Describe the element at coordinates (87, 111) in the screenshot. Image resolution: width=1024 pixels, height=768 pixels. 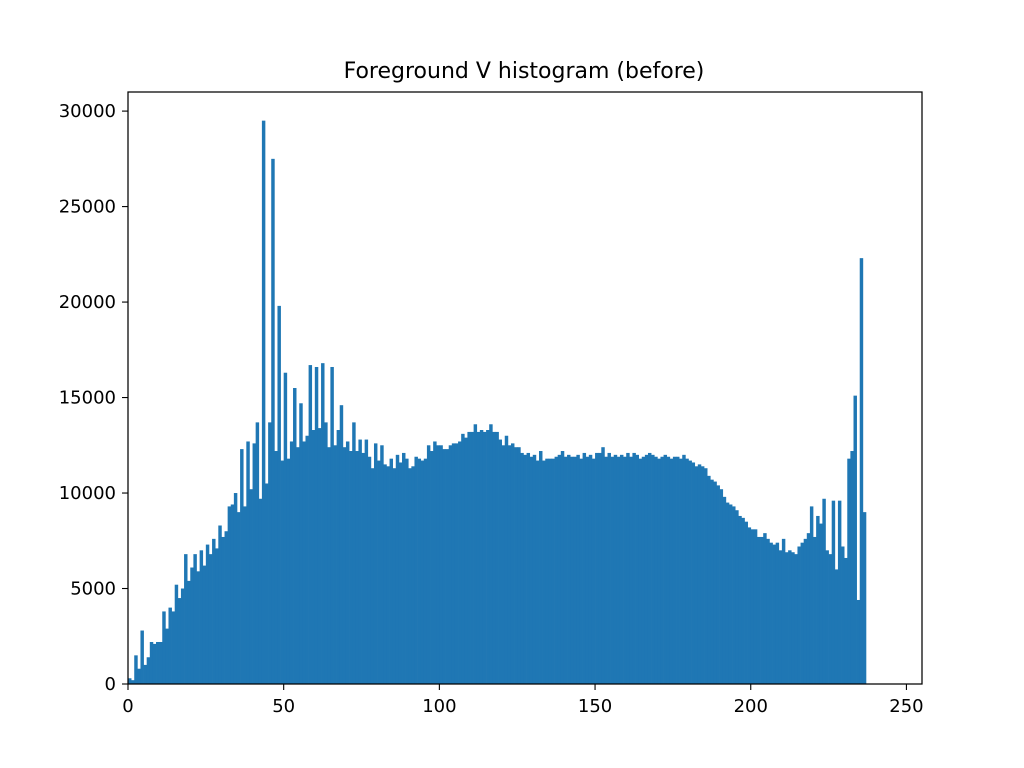
I see `y-tick-label: 30000` at that location.